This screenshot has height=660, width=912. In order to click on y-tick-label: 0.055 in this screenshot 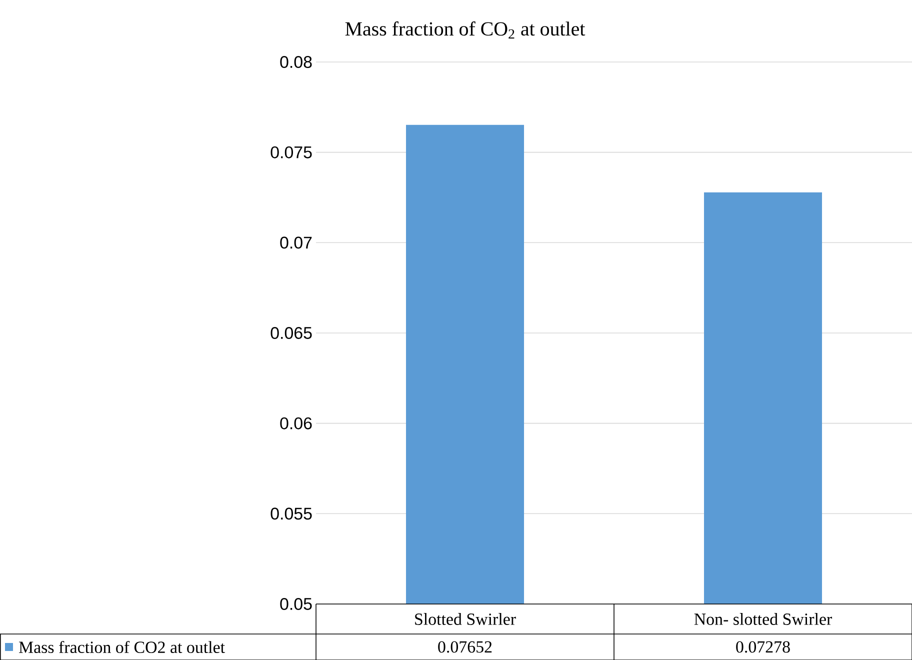, I will do `click(291, 514)`.